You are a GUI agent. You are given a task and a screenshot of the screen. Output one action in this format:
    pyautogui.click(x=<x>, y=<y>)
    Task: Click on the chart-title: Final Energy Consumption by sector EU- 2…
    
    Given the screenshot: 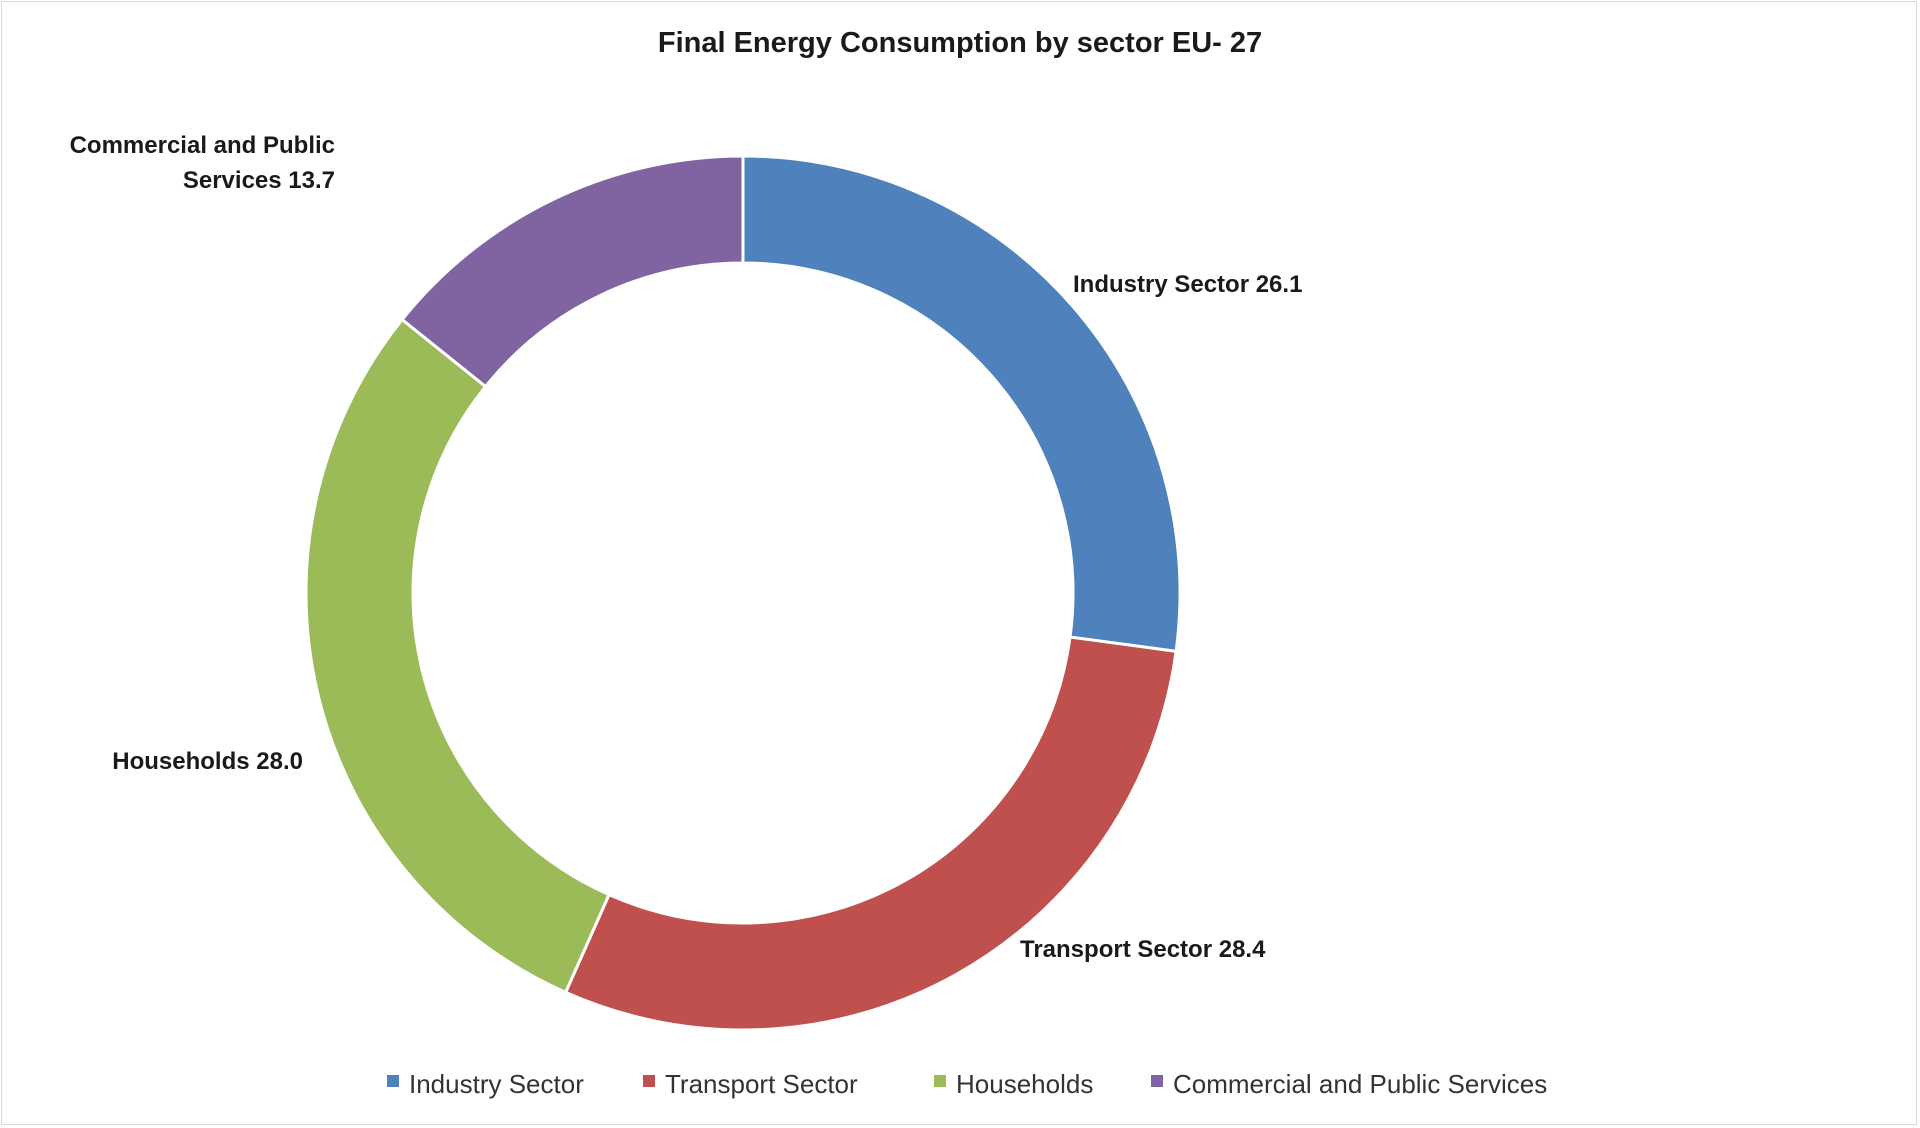 What is the action you would take?
    pyautogui.click(x=960, y=43)
    